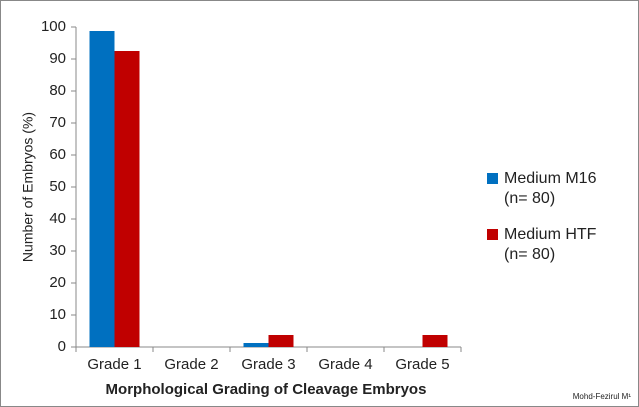 This screenshot has width=639, height=407. I want to click on y-tick-label: 30, so click(57, 250).